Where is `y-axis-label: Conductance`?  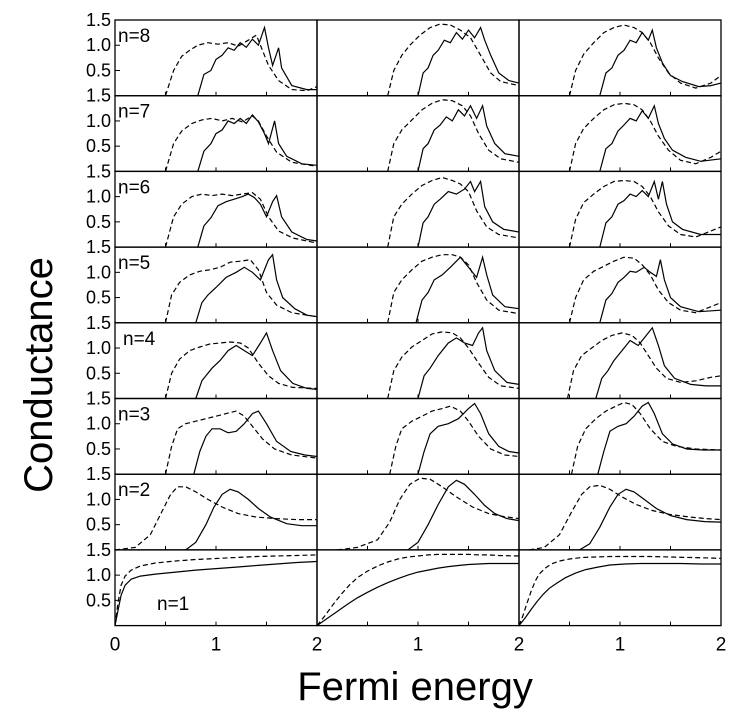 y-axis-label: Conductance is located at coordinates (39, 375).